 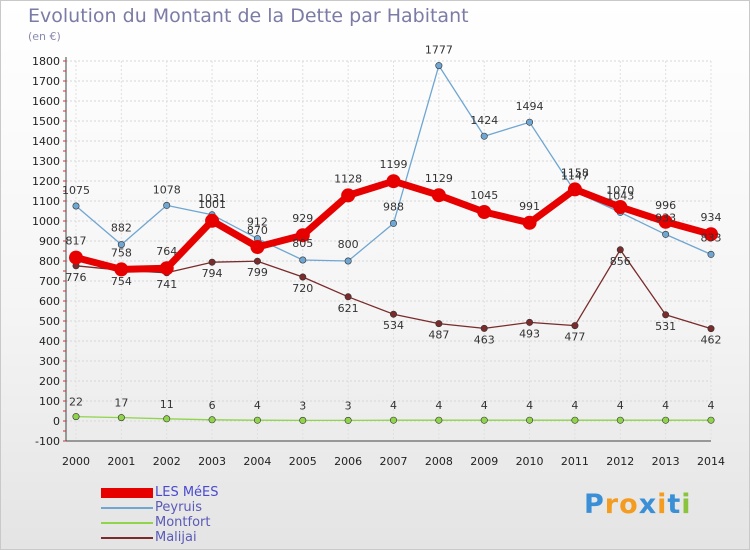 What do you see at coordinates (575, 172) in the screenshot?
I see `data-label: 1158` at bounding box center [575, 172].